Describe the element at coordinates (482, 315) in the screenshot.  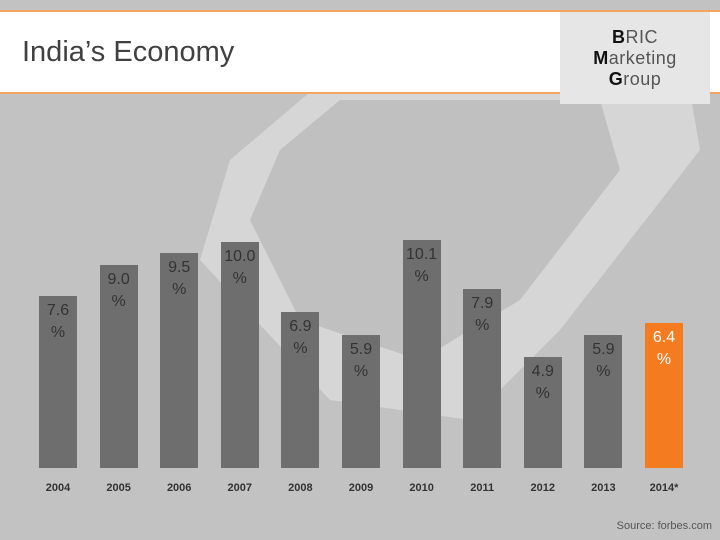
I see `value-label: 7.9 %` at that location.